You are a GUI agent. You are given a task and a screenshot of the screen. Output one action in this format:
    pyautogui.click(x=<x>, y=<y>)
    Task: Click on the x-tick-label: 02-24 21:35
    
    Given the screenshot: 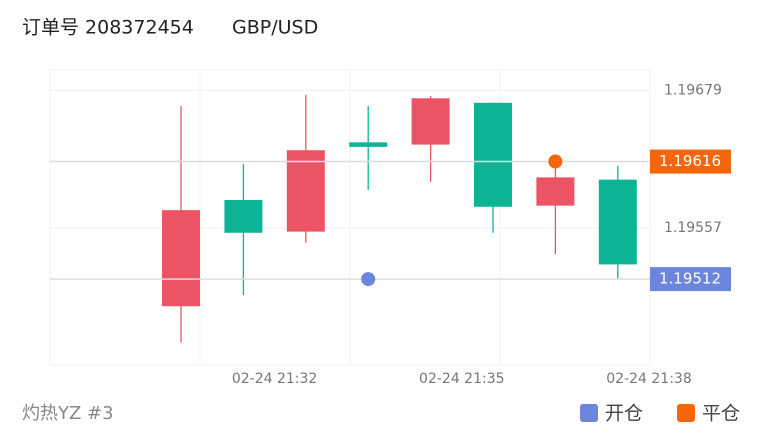 What is the action you would take?
    pyautogui.click(x=461, y=379)
    